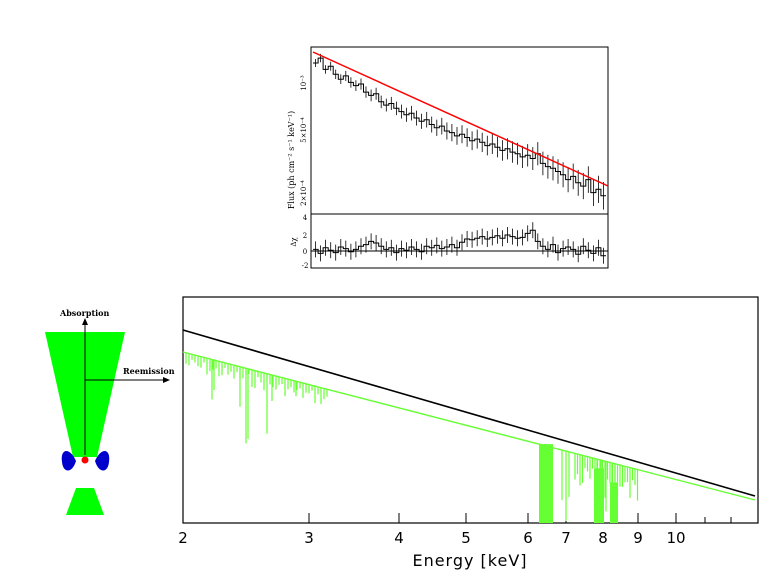 The width and height of the screenshot is (767, 575). Describe the element at coordinates (528, 538) in the screenshot. I see `x-tick-label-6: 6` at that location.